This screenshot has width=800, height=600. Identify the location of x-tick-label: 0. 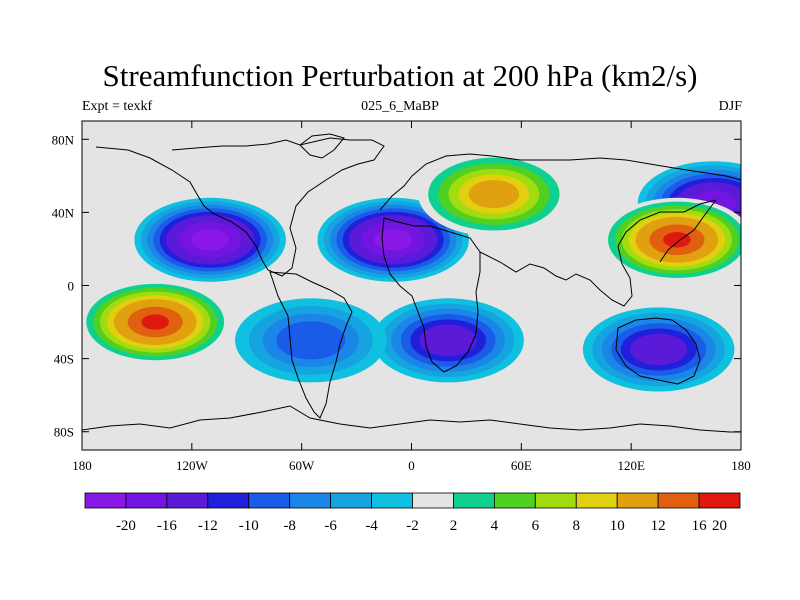
(411, 465).